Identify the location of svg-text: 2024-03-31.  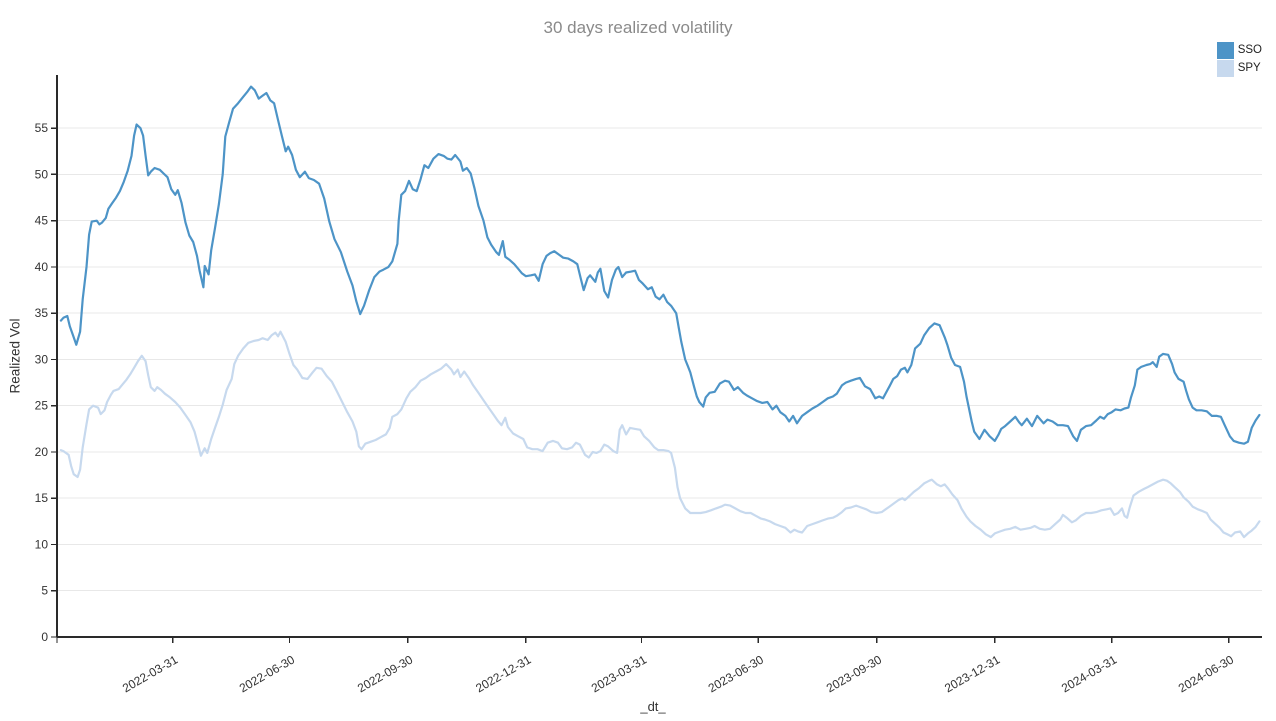
(1089, 673).